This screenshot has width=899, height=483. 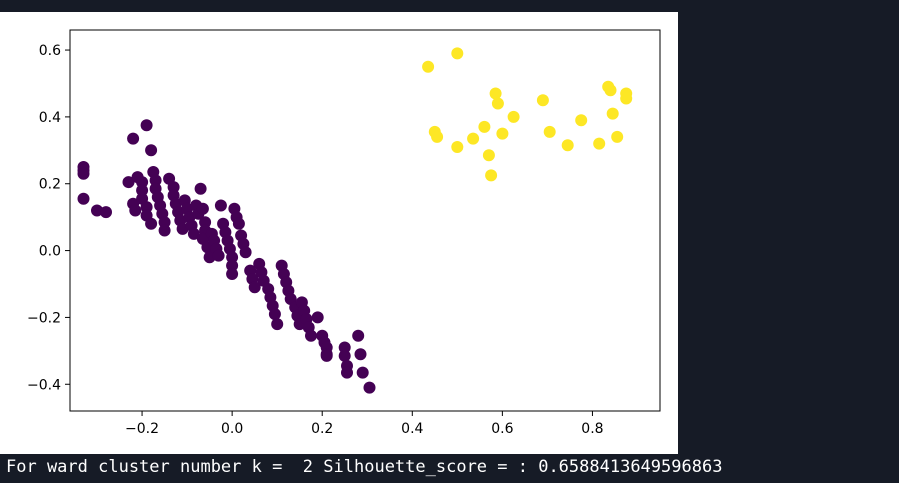 I want to click on x-tick-label: 0.4, so click(x=412, y=429).